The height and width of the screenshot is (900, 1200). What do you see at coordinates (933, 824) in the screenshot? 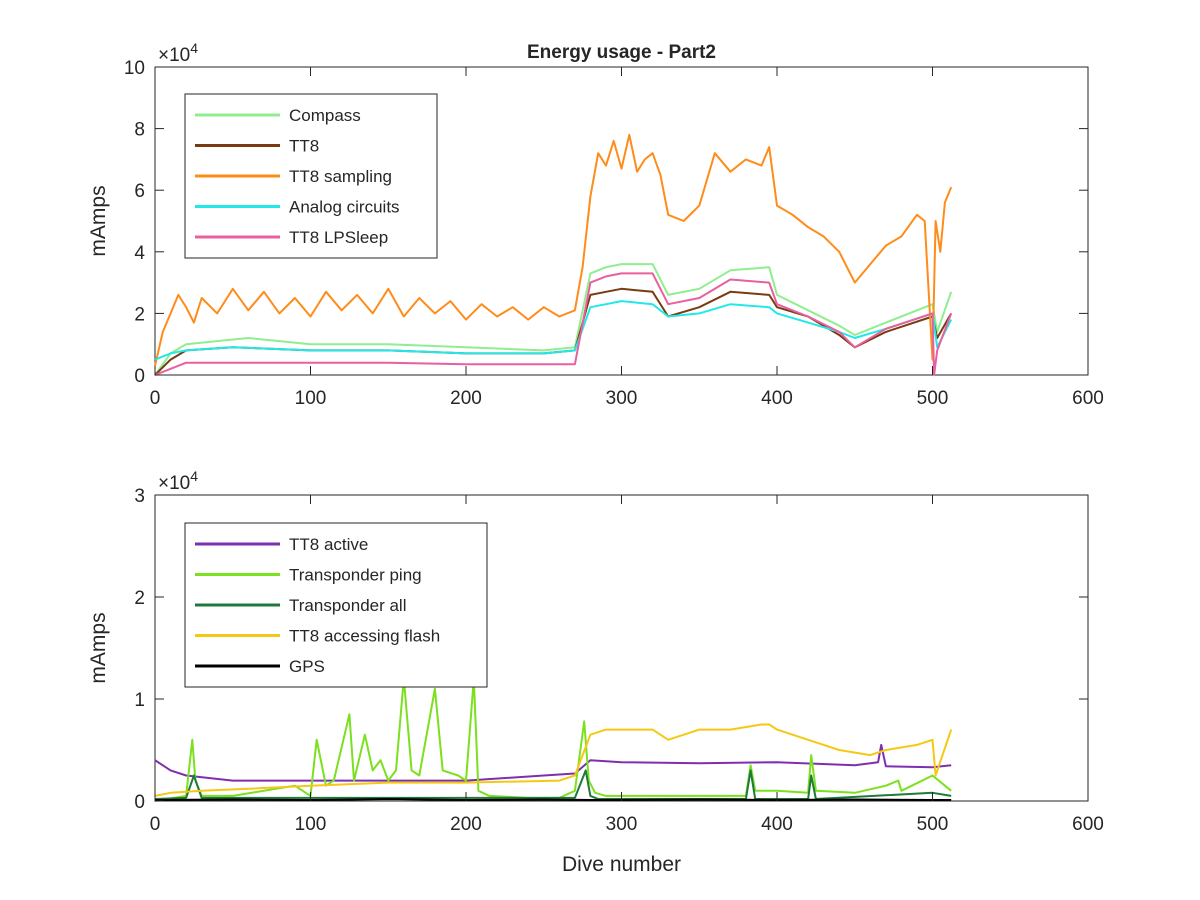
I see `bottom-x-tick-label: 500` at bounding box center [933, 824].